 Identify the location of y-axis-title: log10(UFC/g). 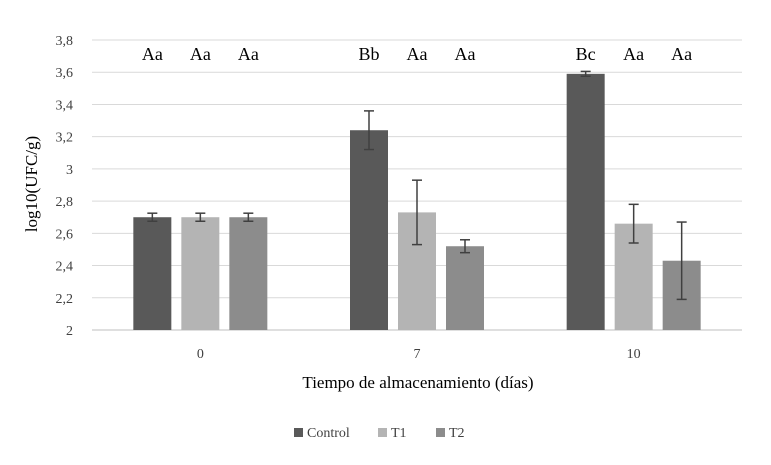
(31, 184).